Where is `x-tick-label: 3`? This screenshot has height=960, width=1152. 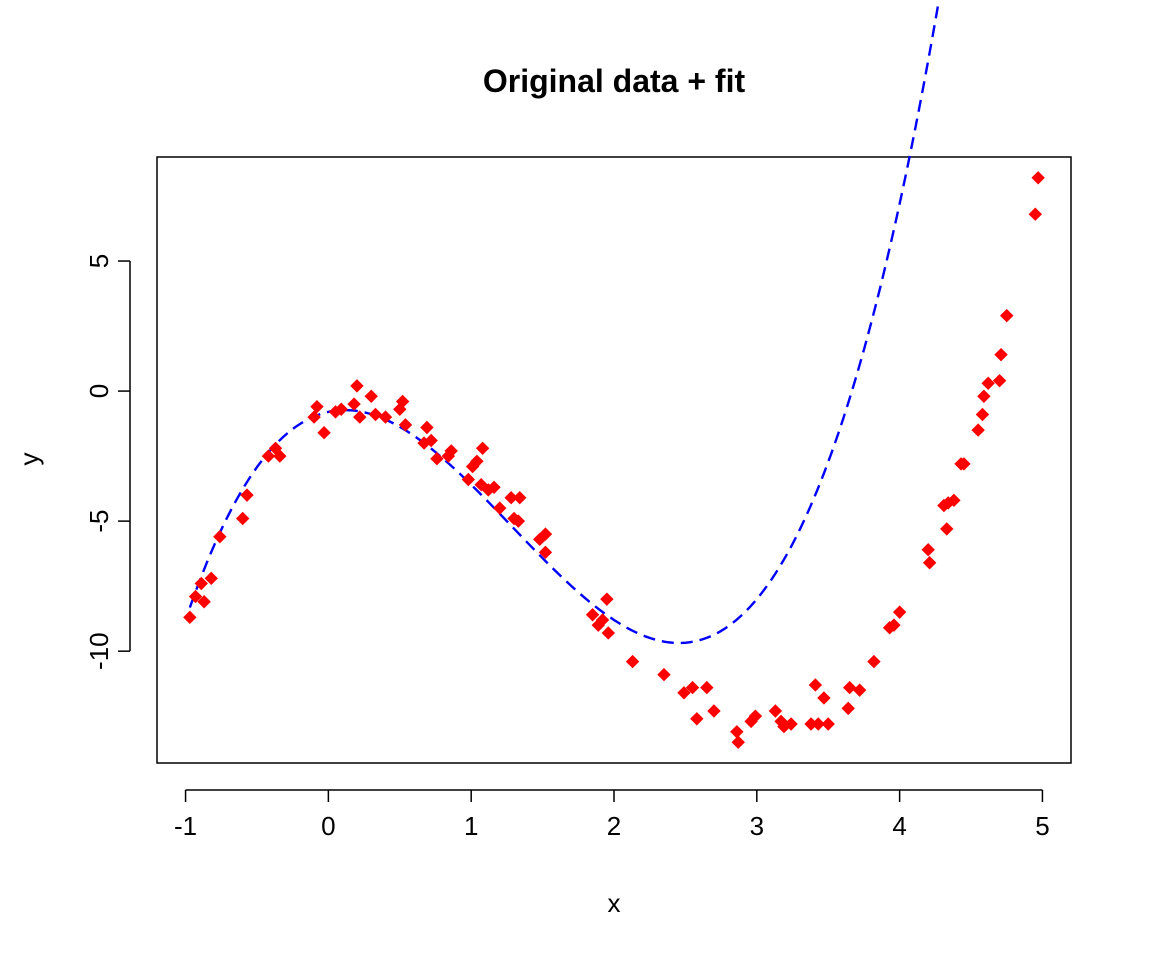
x-tick-label: 3 is located at coordinates (757, 826).